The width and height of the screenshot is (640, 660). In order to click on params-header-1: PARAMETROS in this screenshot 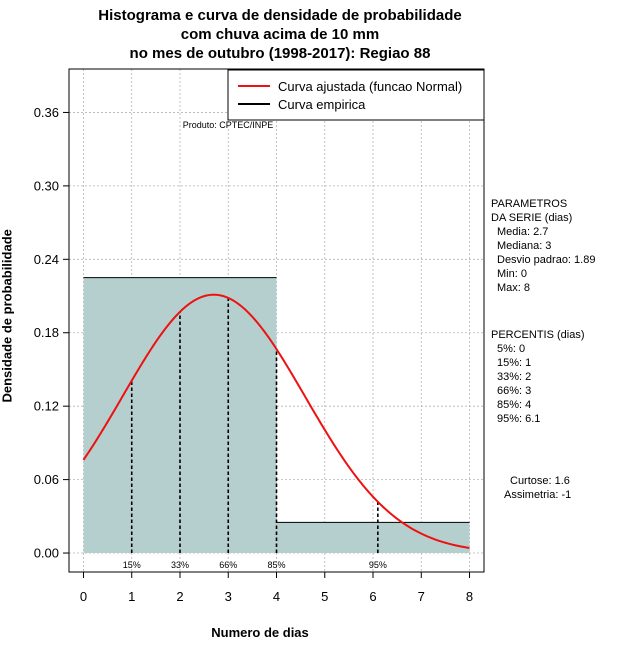, I will do `click(529, 204)`.